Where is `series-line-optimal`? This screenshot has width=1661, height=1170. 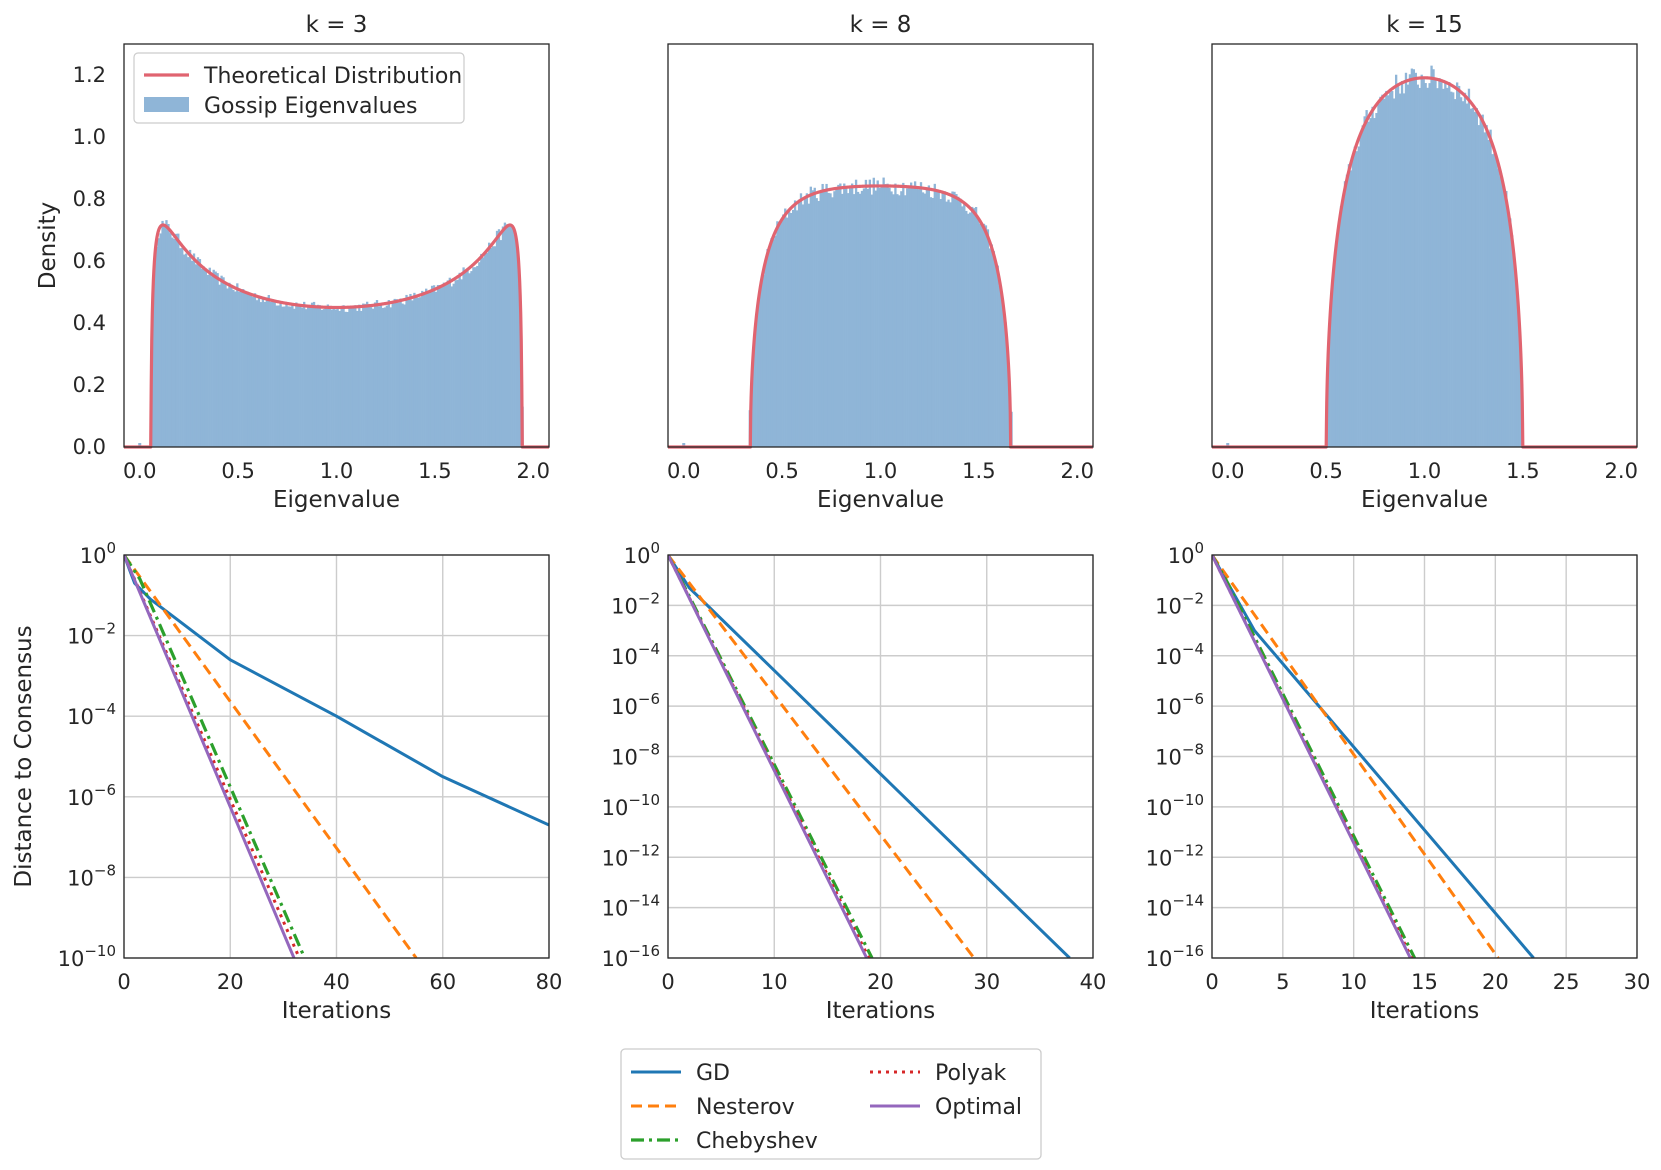
series-line-optimal is located at coordinates (768, 756).